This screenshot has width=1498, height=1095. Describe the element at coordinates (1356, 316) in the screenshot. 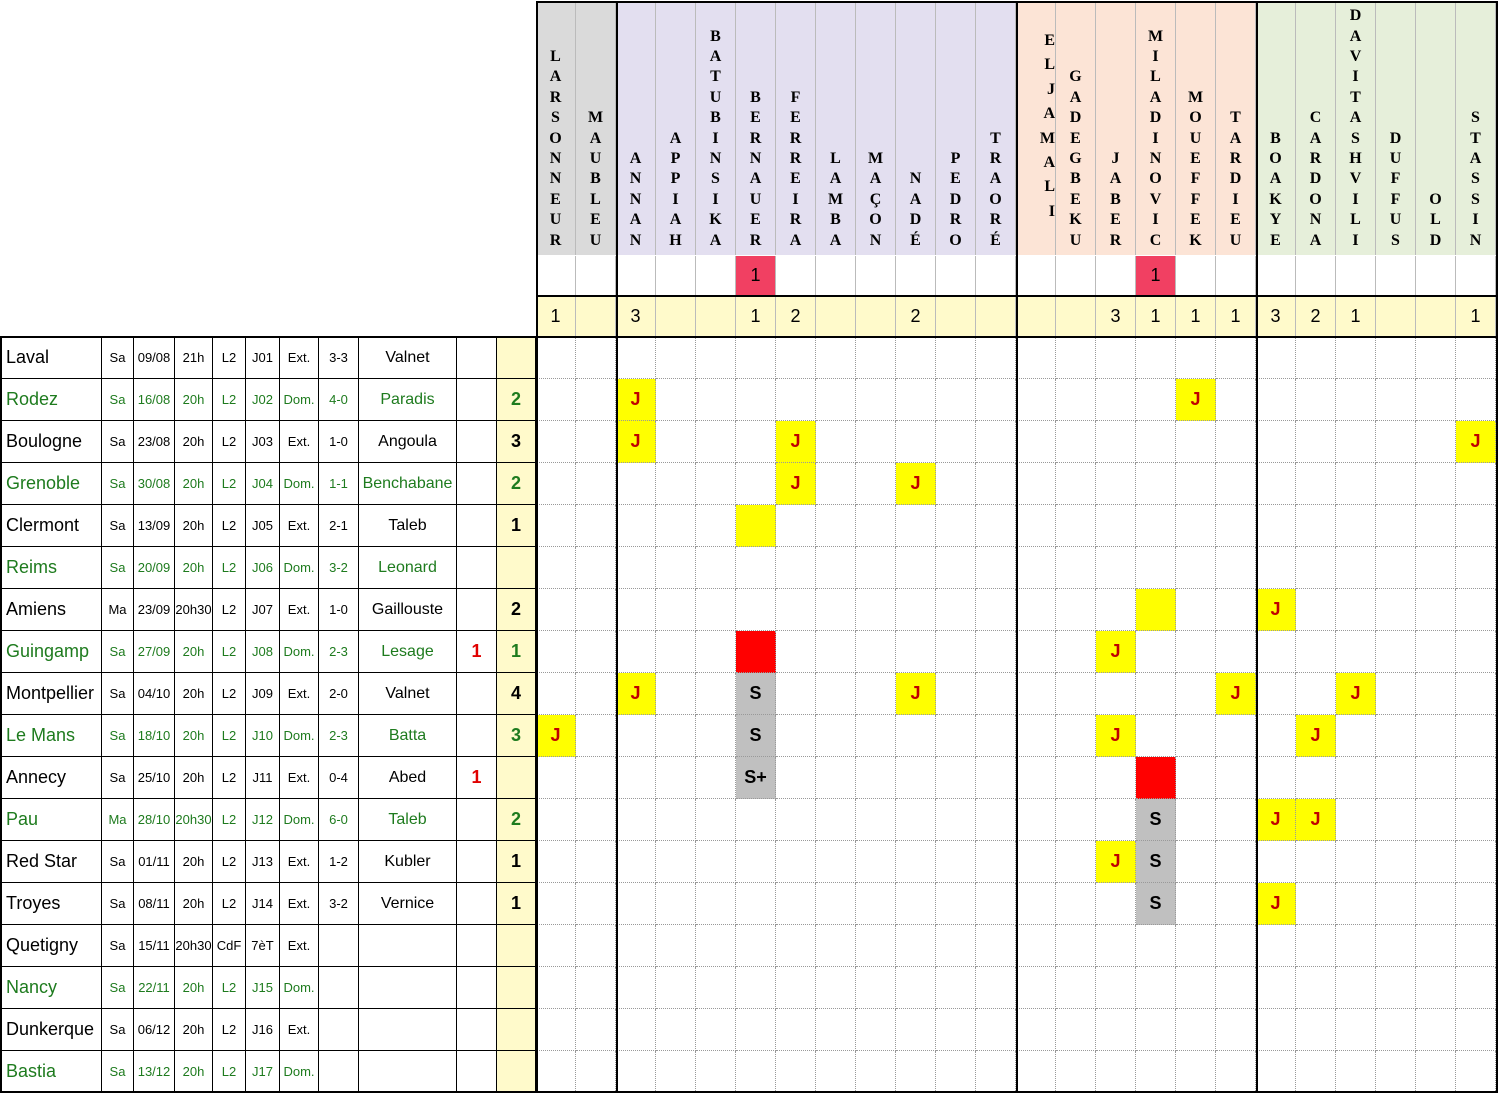

I see `yellow-card-total: 1` at that location.